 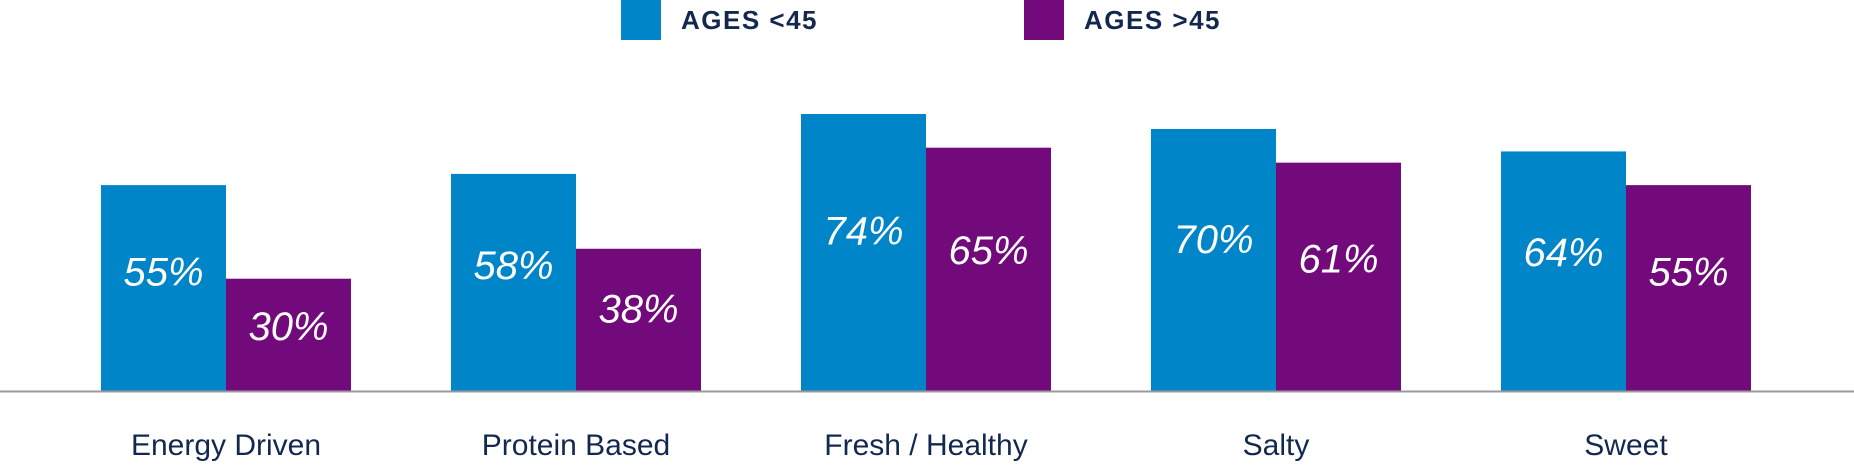 I want to click on legend-item-ages-under-45: AGES <45, so click(x=719, y=20).